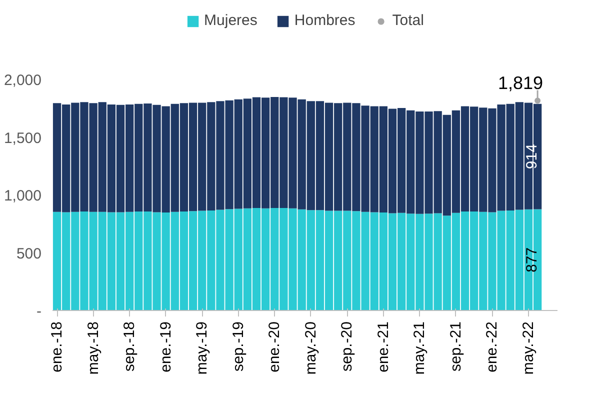 This screenshot has height=406, width=603. Describe the element at coordinates (383, 347) in the screenshot. I see `x-tick-label: ene.-21` at that location.